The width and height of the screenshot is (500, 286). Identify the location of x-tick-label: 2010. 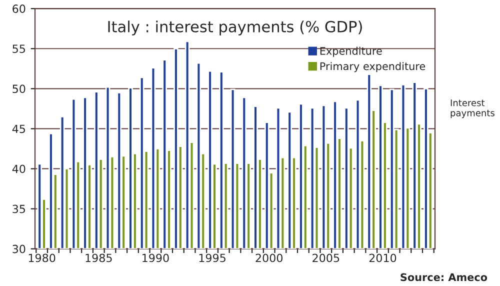
(382, 258).